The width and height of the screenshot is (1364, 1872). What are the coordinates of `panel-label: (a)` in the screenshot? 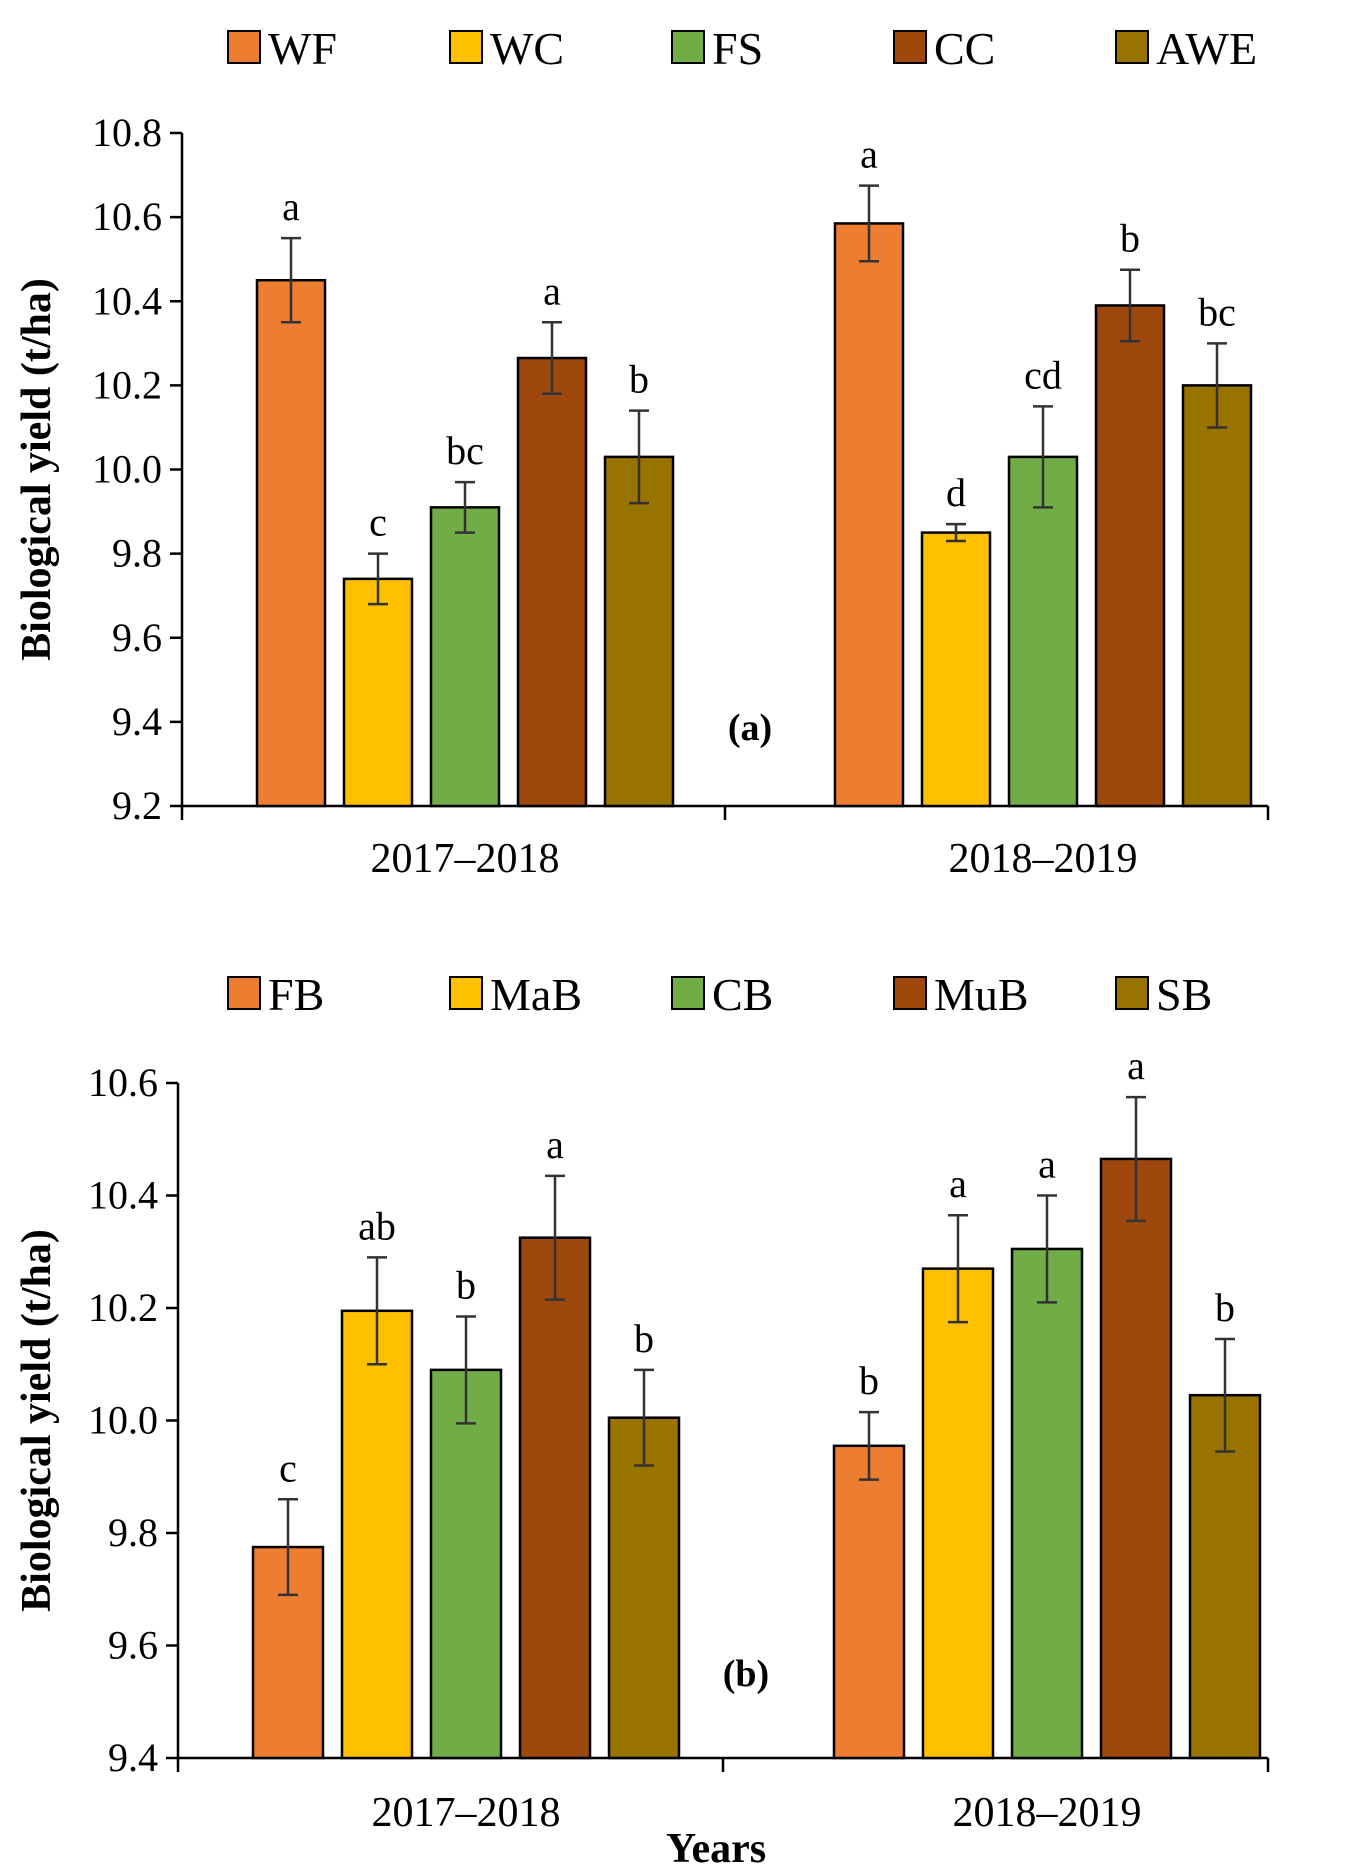 It's located at (750, 728).